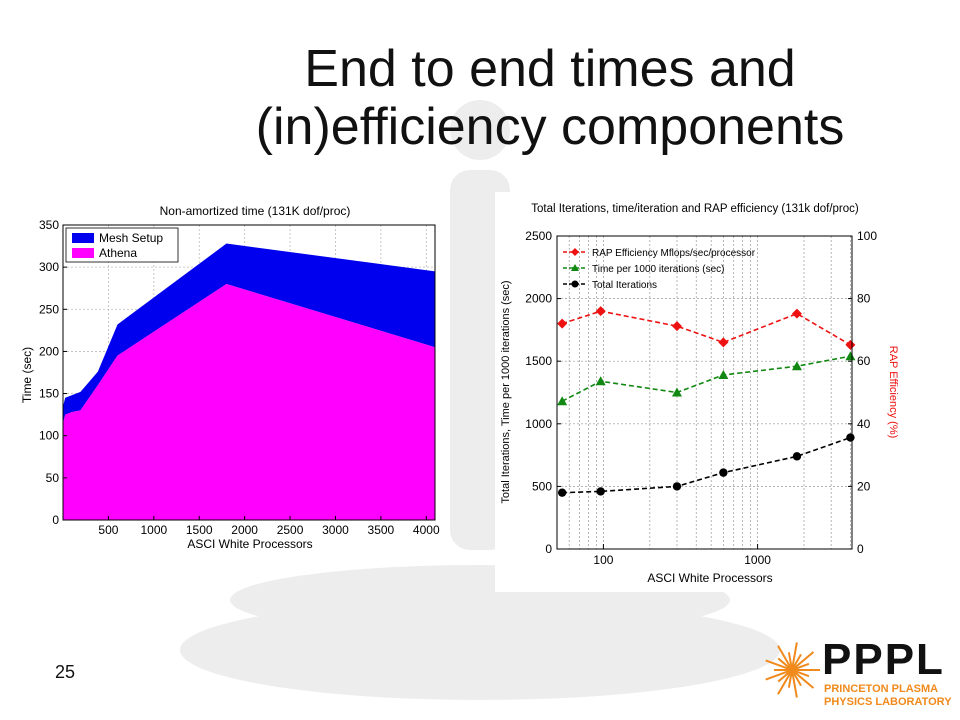  What do you see at coordinates (131, 238) in the screenshot?
I see `area-legend-label: Mesh Setup` at bounding box center [131, 238].